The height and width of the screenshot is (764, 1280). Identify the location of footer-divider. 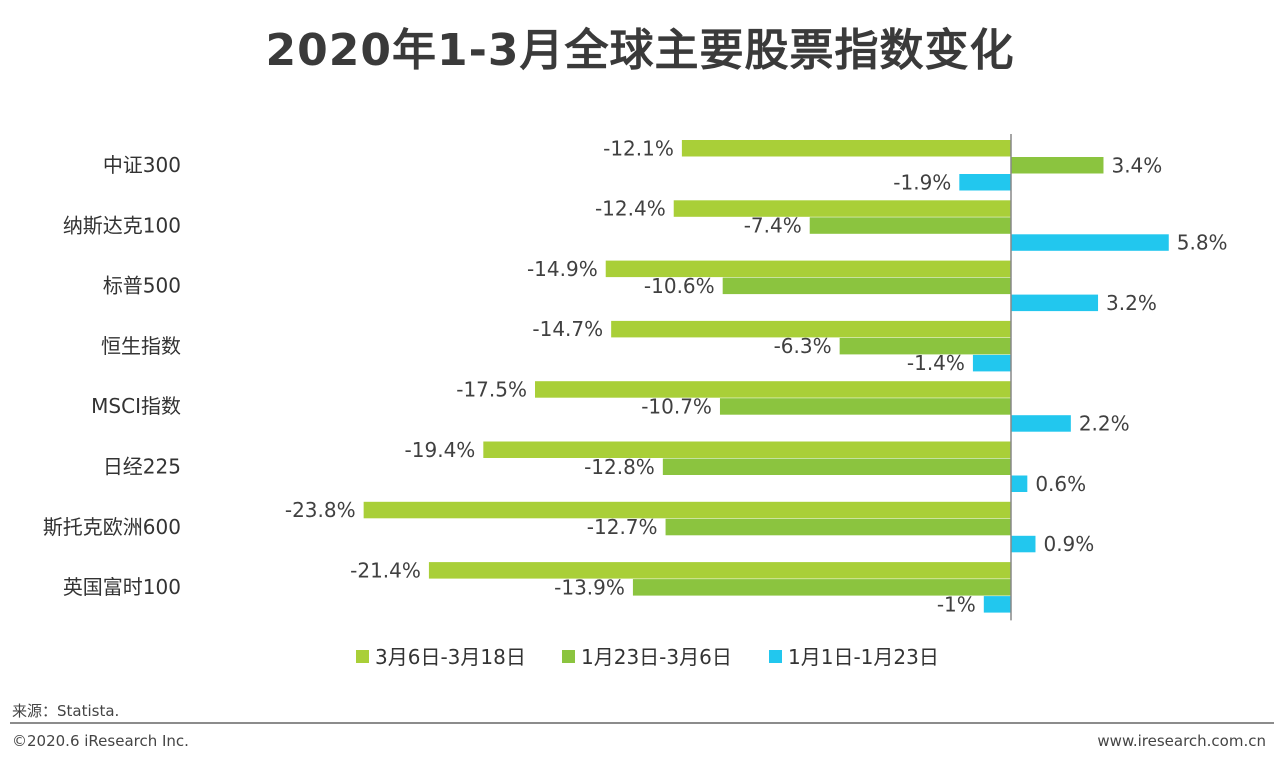
(642, 723).